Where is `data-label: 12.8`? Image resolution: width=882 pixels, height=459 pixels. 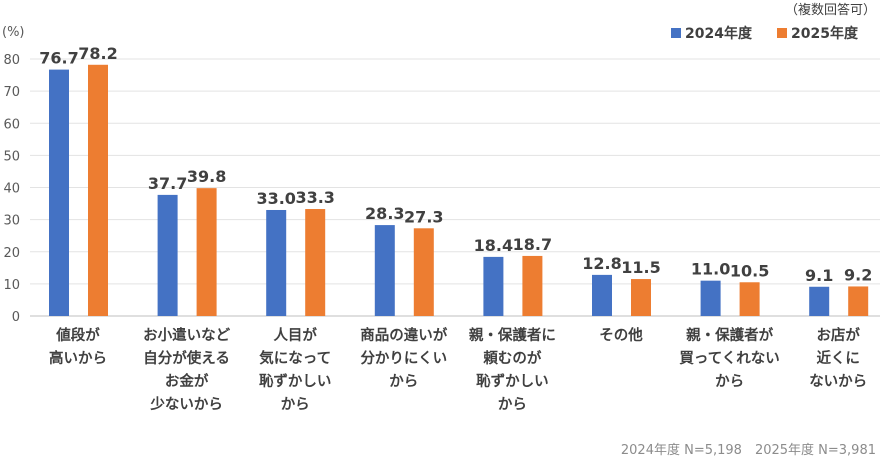
data-label: 12.8 is located at coordinates (601, 263).